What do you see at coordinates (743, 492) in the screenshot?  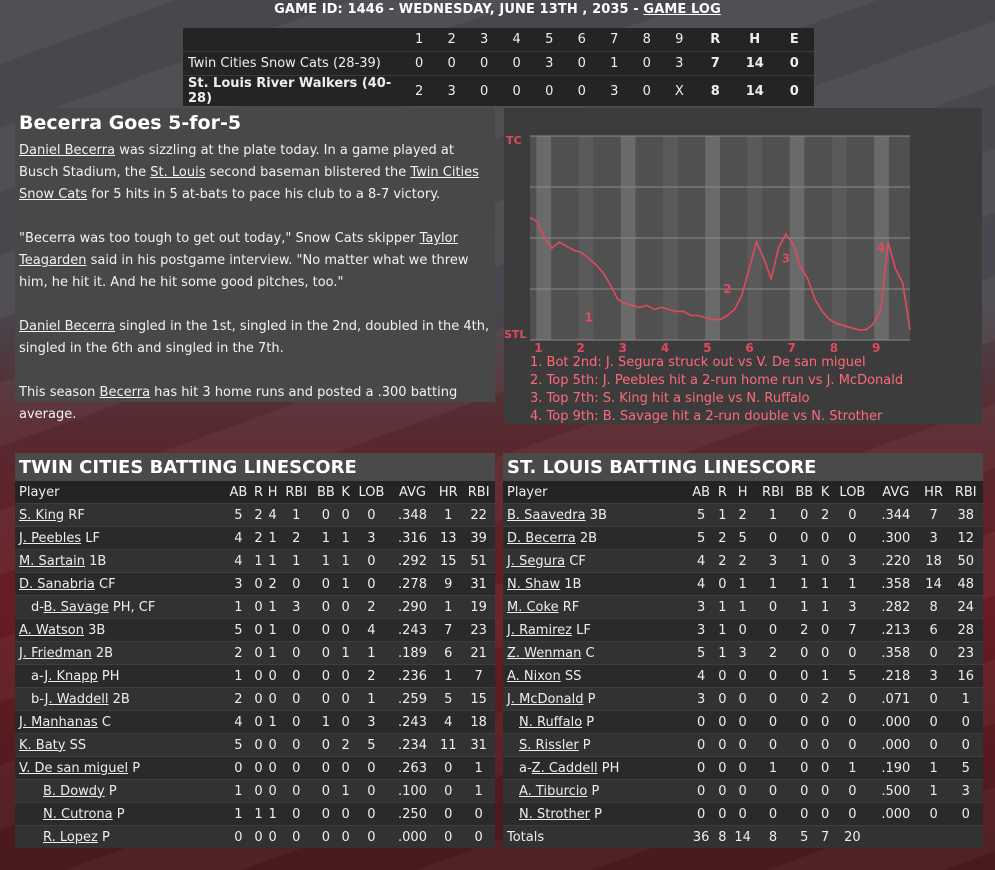 I see `batting-header-row: Player AB R H RBI BB K LOB AVG HR RBI` at bounding box center [743, 492].